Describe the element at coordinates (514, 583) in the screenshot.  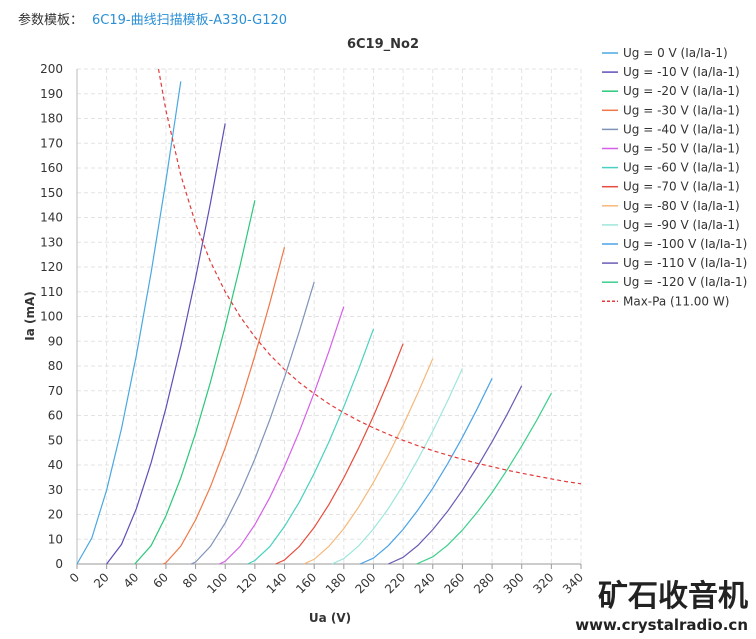
I see `x-tick-label: 300` at that location.